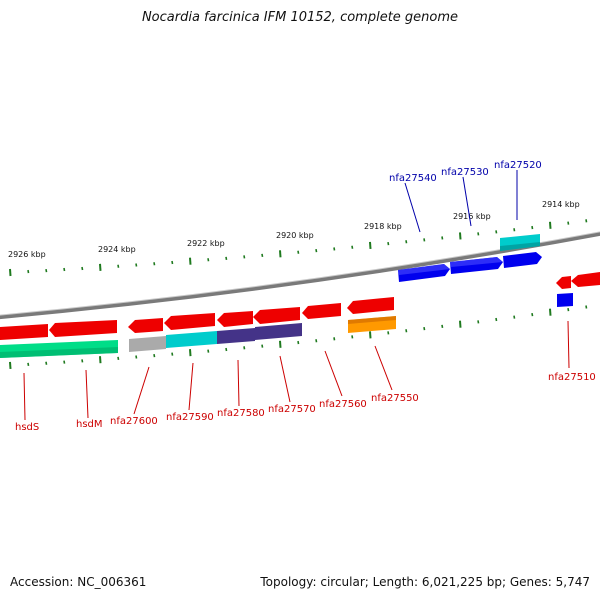 This screenshot has width=600, height=600. What do you see at coordinates (568, 344) in the screenshot?
I see `leader-nfa27510` at bounding box center [568, 344].